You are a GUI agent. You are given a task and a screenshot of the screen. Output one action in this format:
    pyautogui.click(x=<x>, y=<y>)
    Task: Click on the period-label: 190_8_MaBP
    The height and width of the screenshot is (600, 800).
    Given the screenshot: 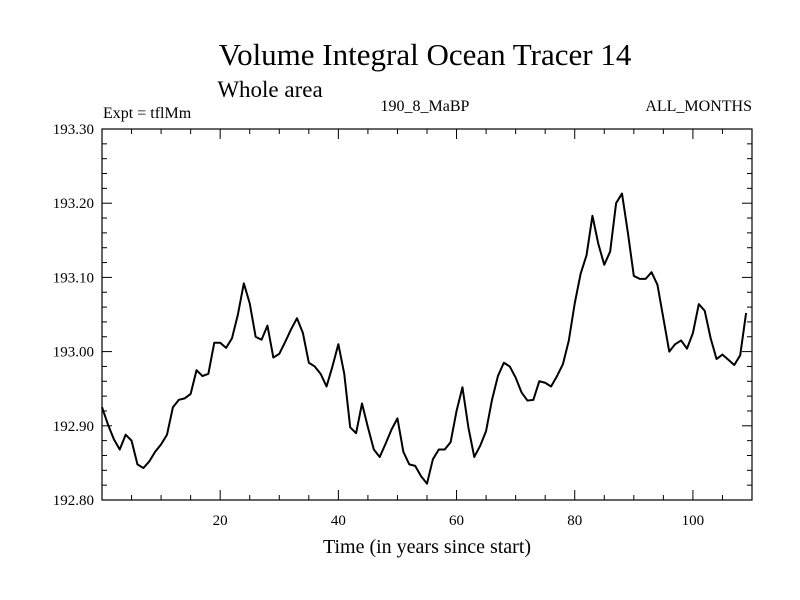 What is the action you would take?
    pyautogui.click(x=425, y=106)
    